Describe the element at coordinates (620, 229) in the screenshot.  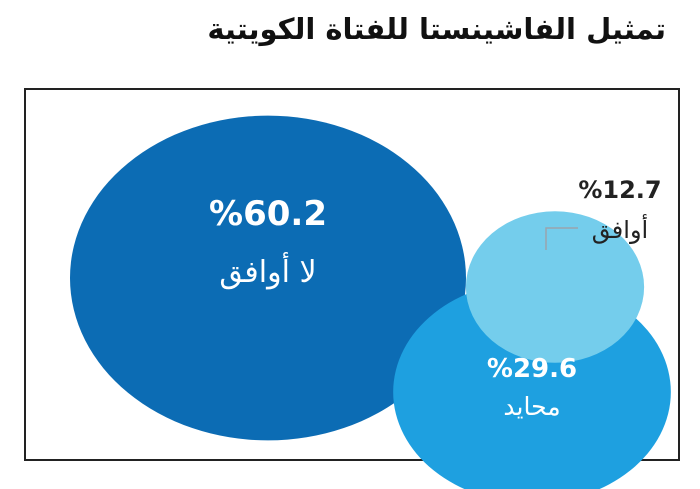
I see `category-label-agree: أوافق` at that location.